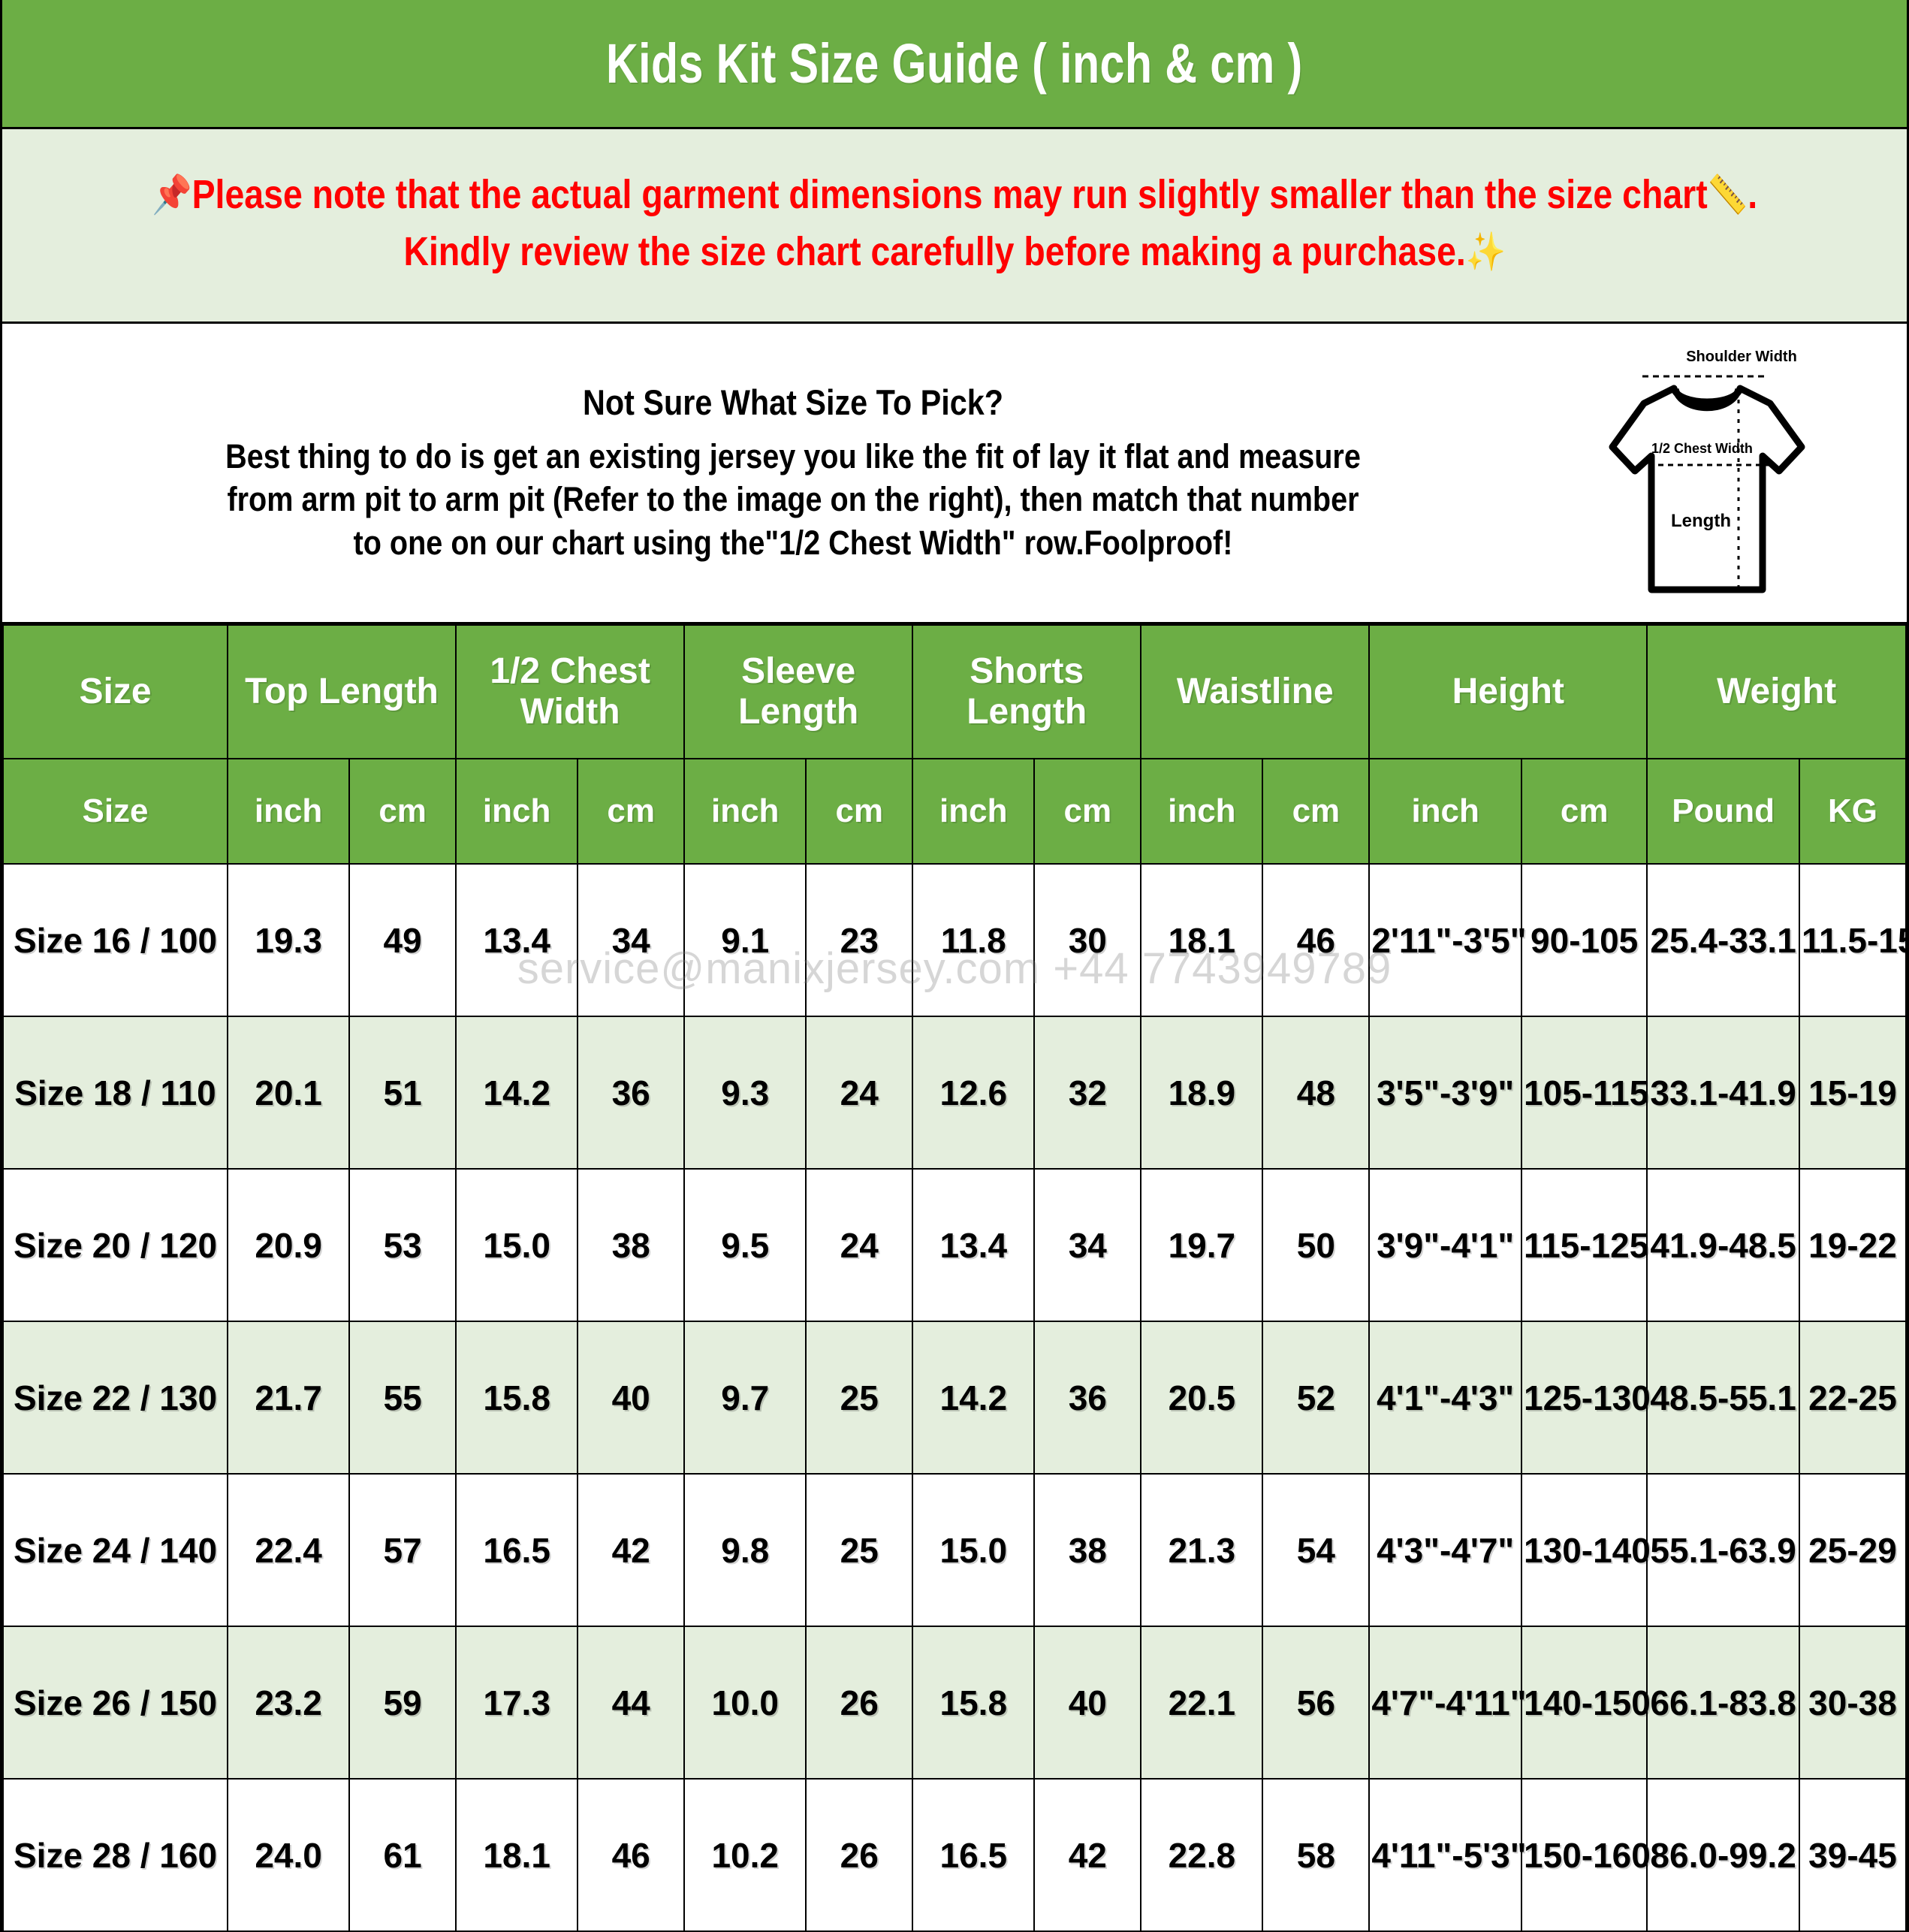 The width and height of the screenshot is (1909, 1932). What do you see at coordinates (402, 1093) in the screenshot?
I see `table-cell: 51` at bounding box center [402, 1093].